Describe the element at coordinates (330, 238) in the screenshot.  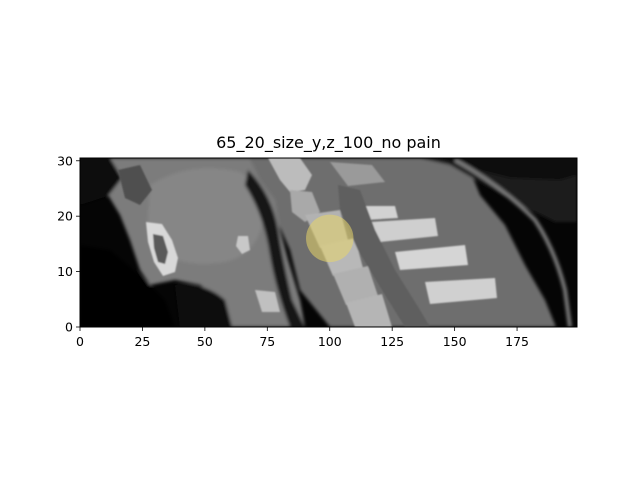
I see `roi-highlight-circle` at that location.